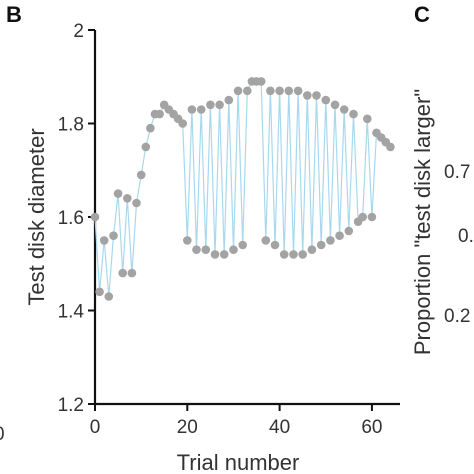 Image resolution: width=474 pixels, height=474 pixels. I want to click on x-tick-label: 60, so click(371, 427).